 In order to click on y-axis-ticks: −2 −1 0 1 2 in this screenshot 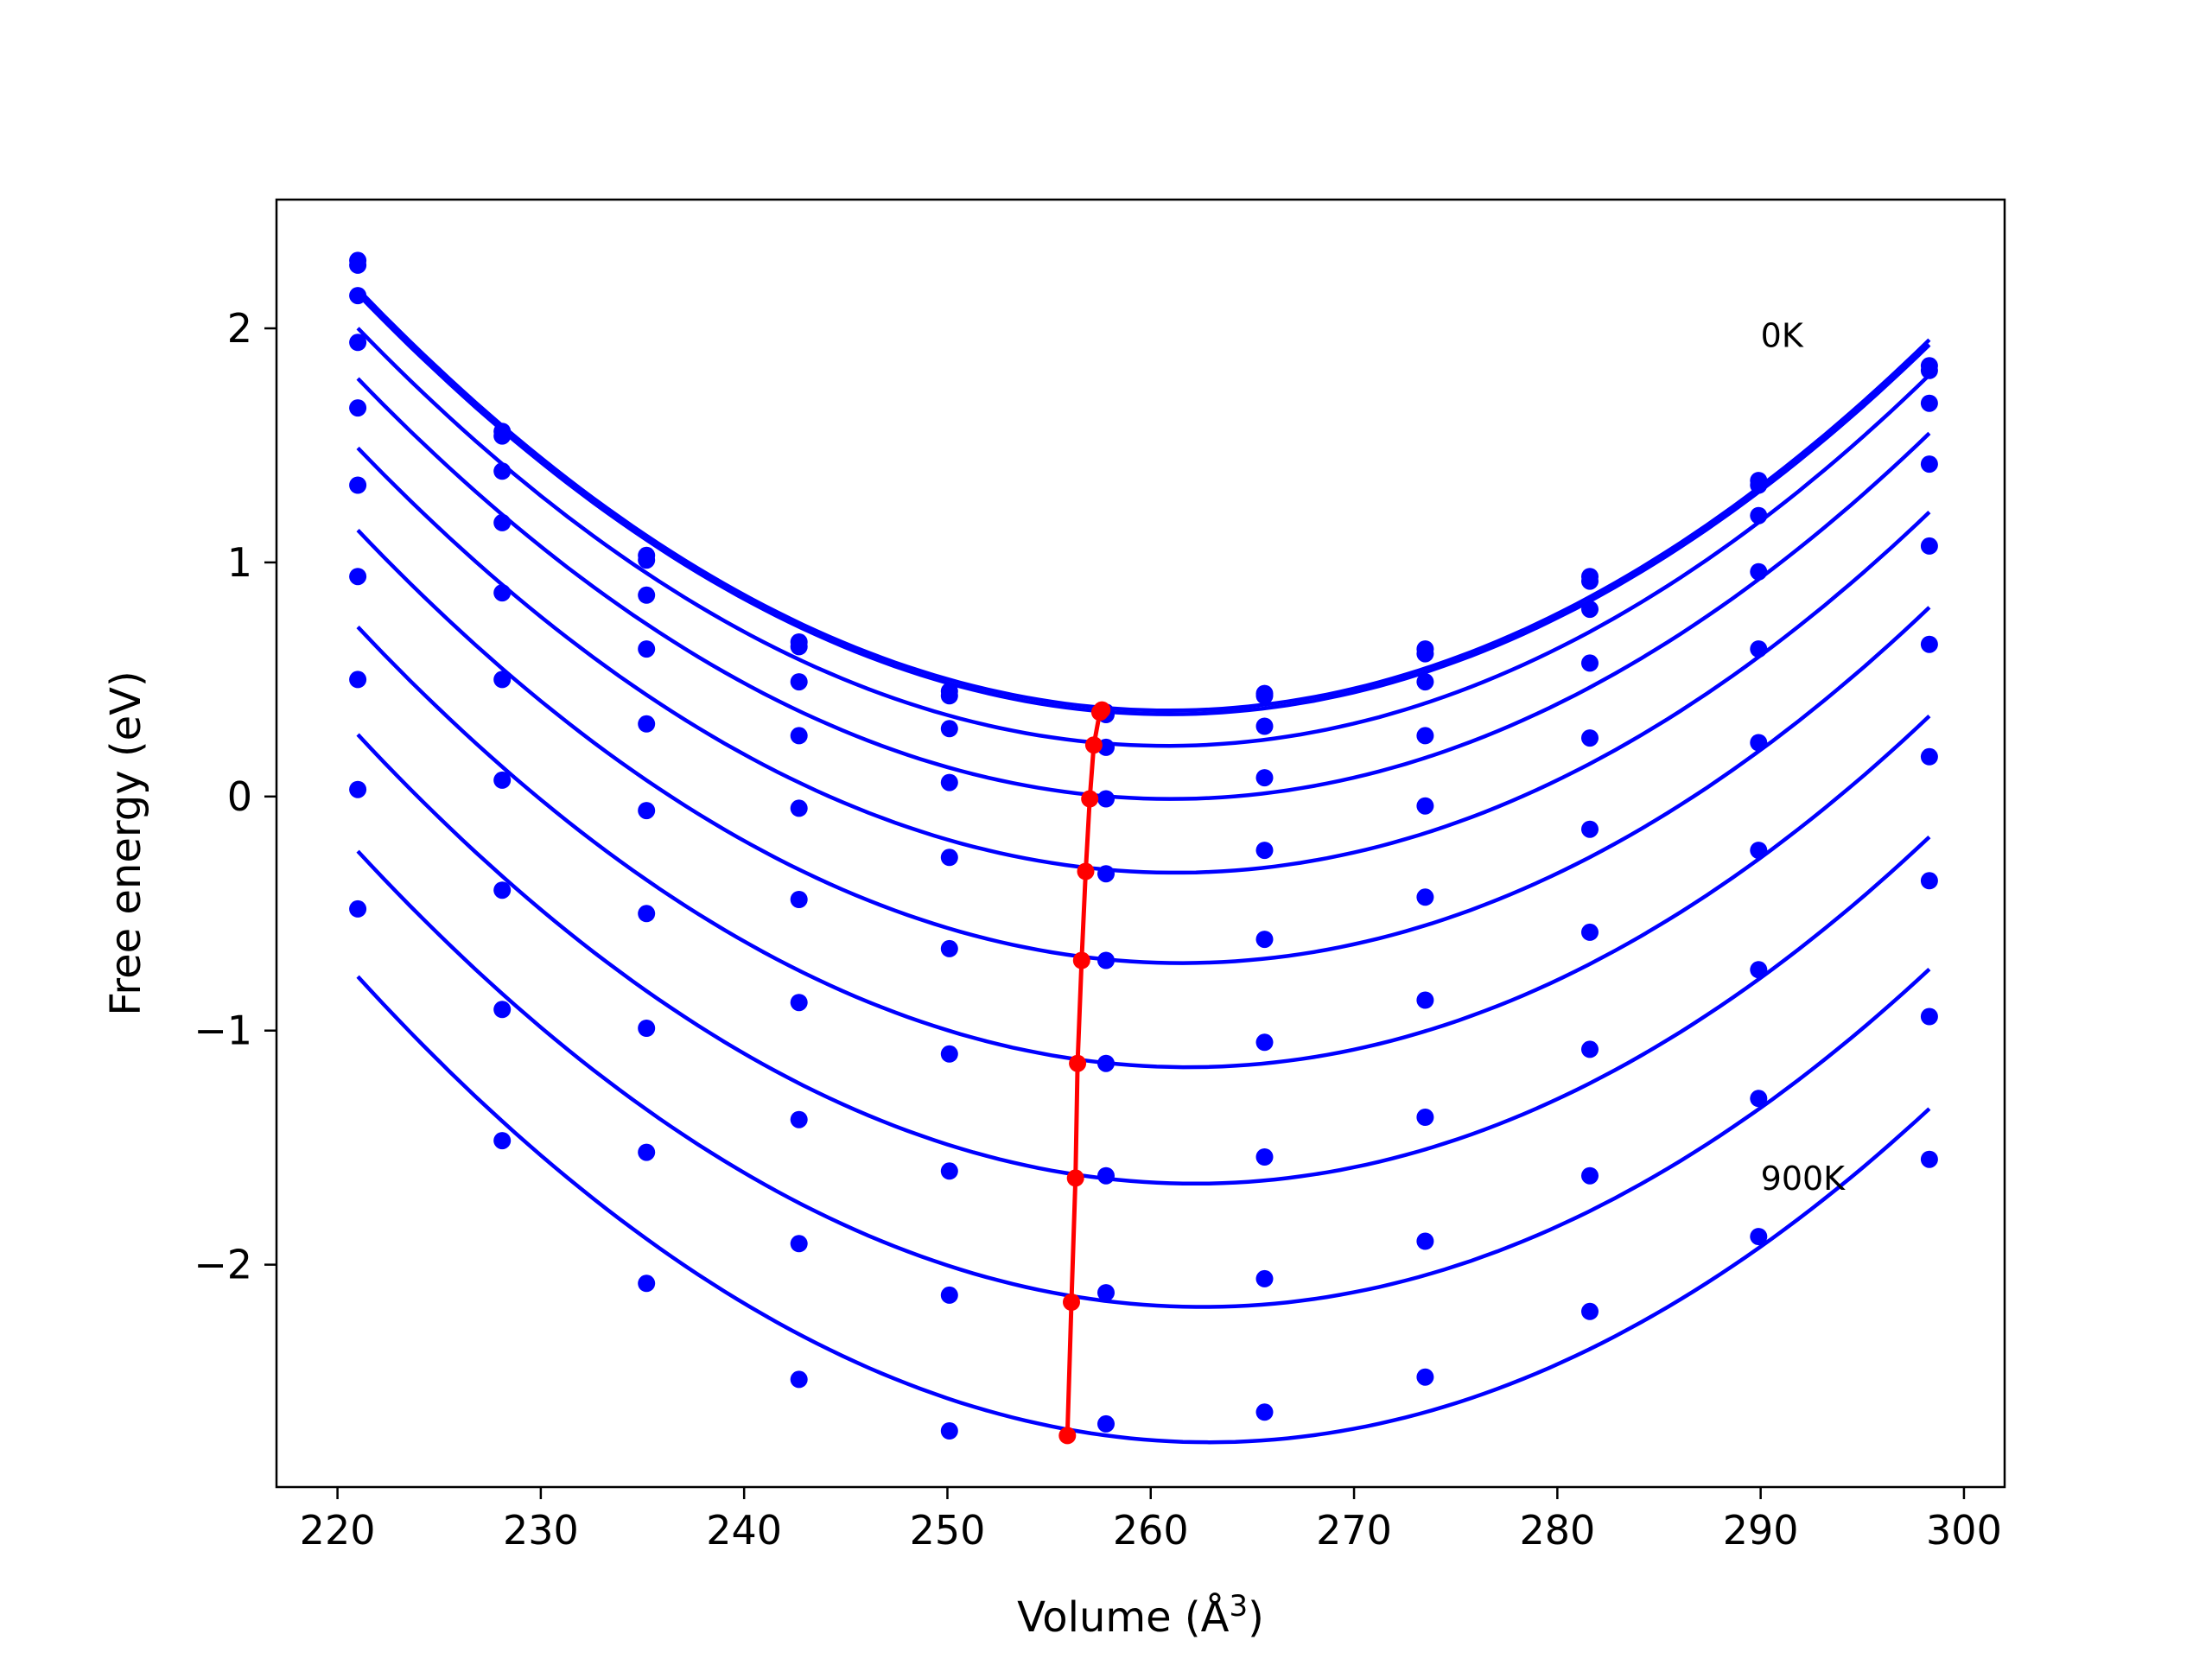, I will do `click(235, 796)`.